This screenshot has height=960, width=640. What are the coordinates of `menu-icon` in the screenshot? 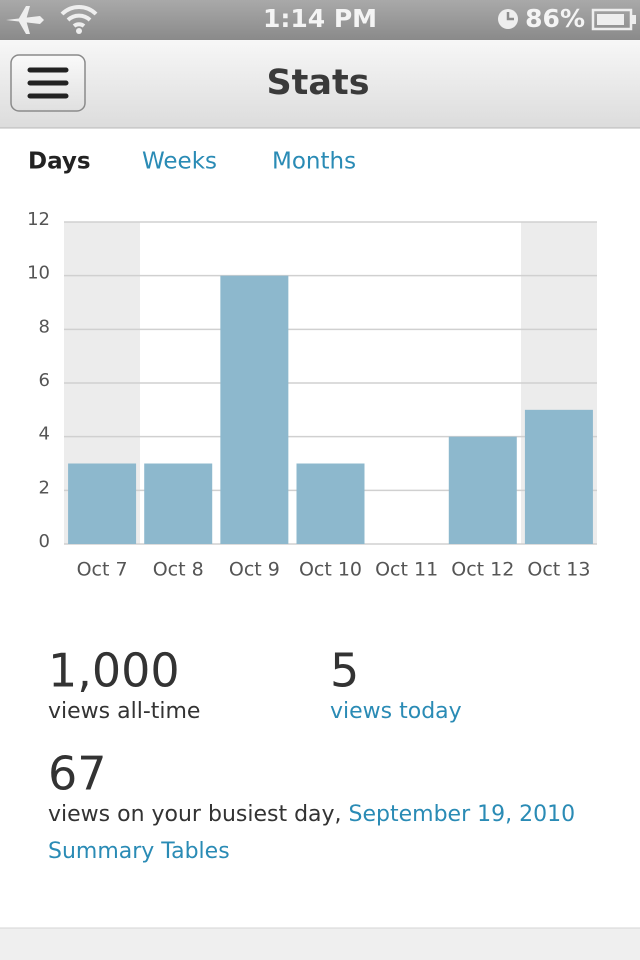 It's located at (48, 83).